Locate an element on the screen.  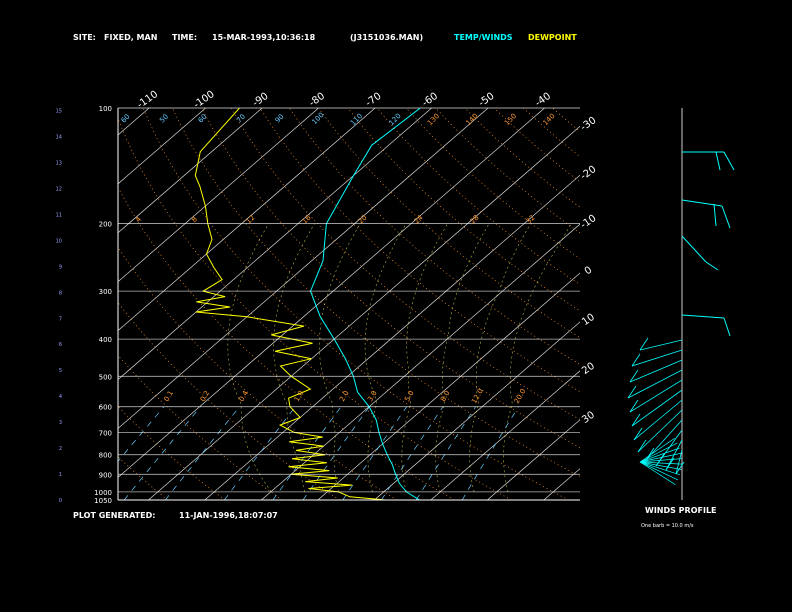
right-temp-label: -10 is located at coordinates (589, 222).